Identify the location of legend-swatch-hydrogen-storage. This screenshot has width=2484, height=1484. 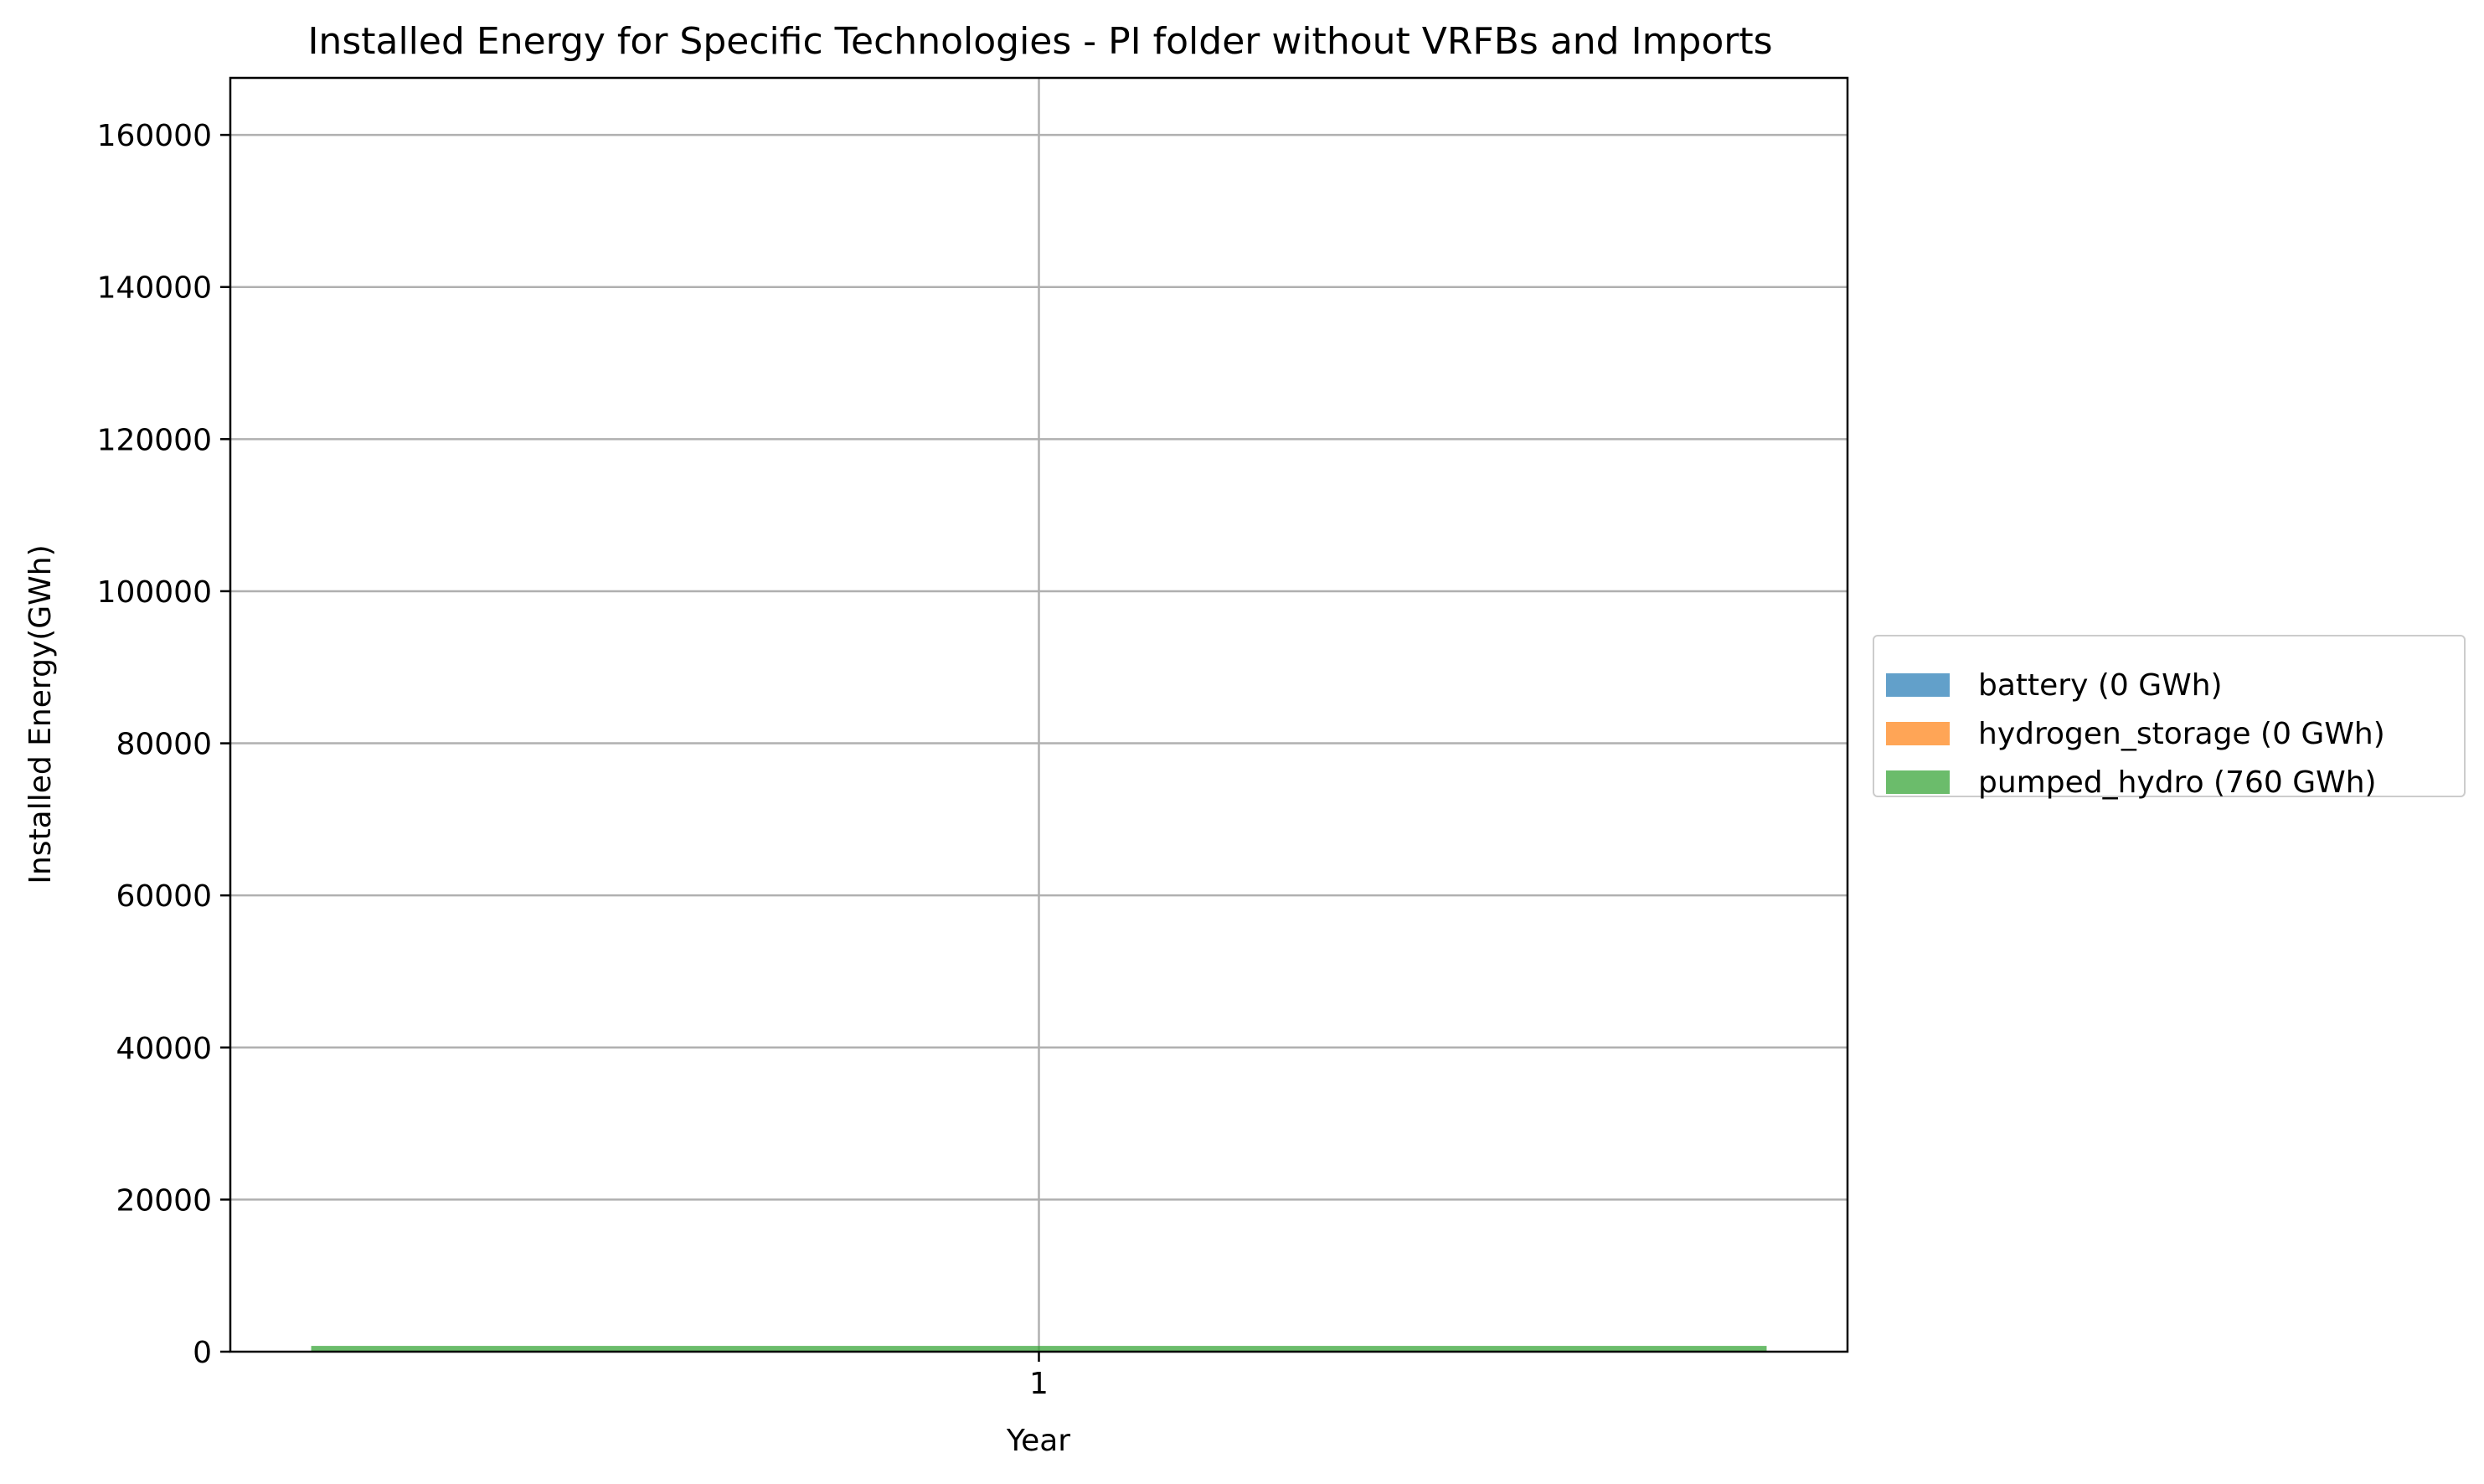
(1918, 733).